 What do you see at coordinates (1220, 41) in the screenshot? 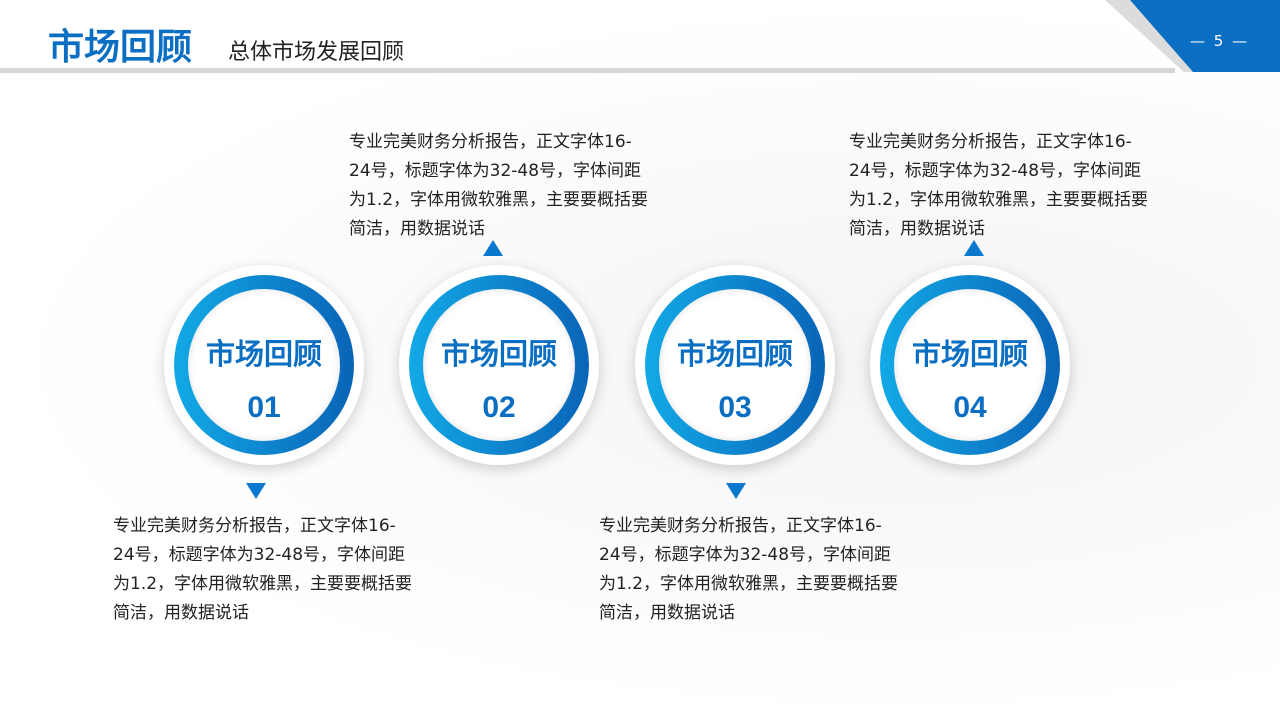
I see `page-number: — 5 —` at bounding box center [1220, 41].